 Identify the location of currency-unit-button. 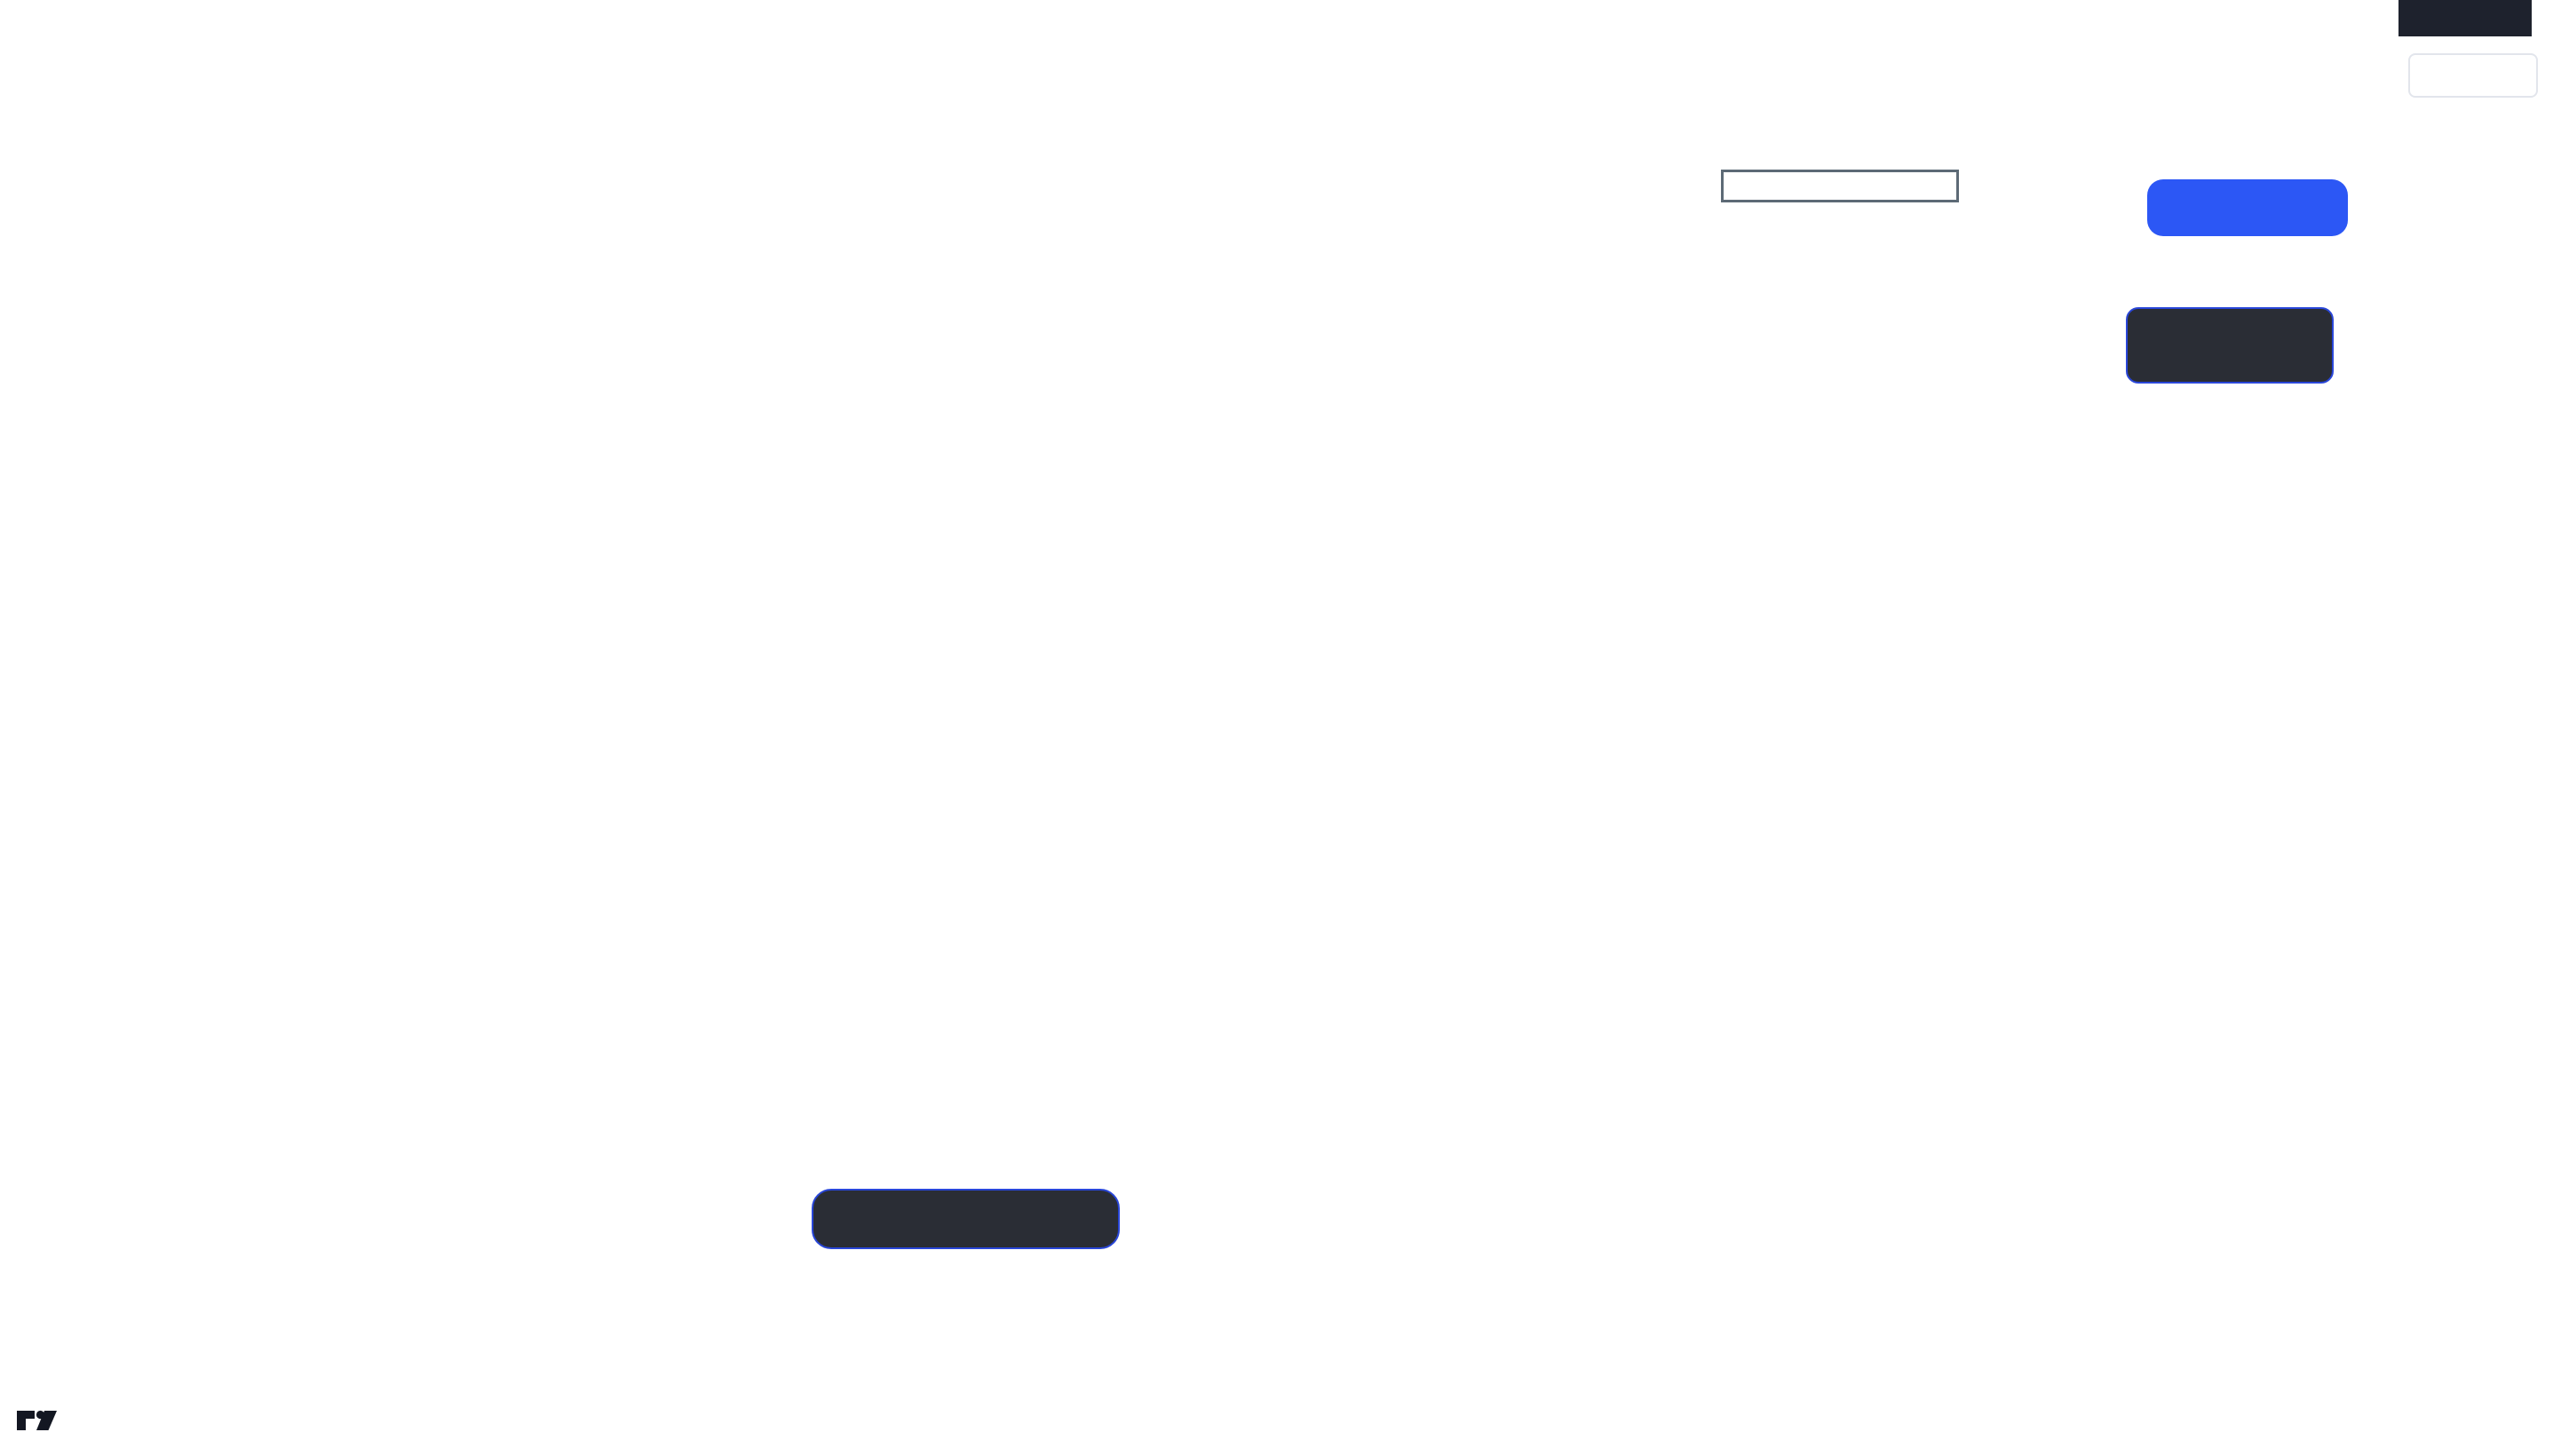
(2473, 75).